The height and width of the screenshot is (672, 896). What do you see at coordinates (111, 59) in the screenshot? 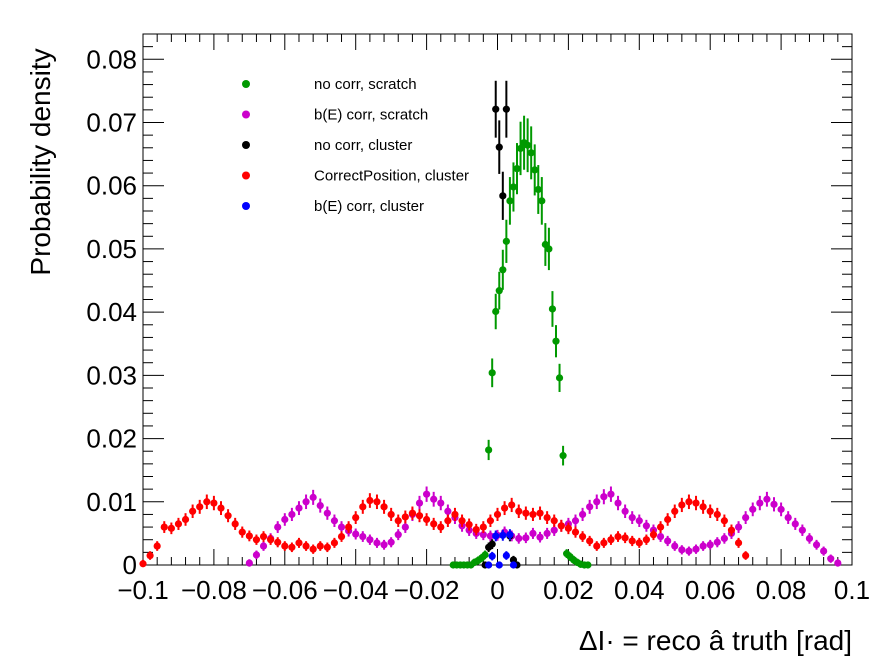
I see `y-tick-label: 0.08` at bounding box center [111, 59].